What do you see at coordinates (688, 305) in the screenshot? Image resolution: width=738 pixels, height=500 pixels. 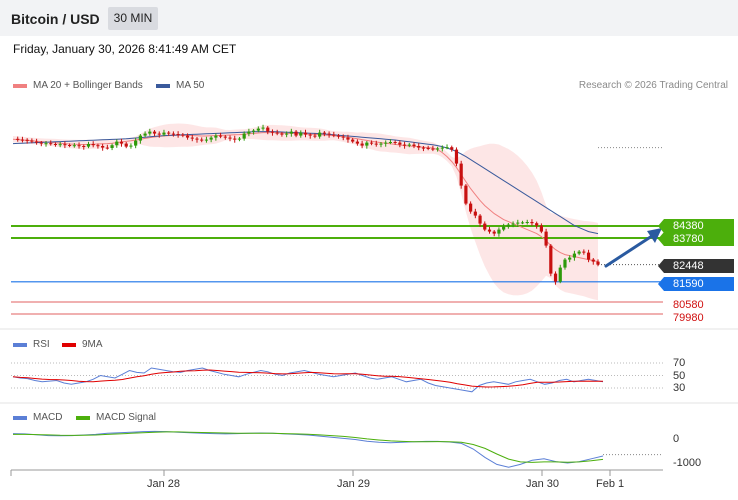 I see `level-label-support-1: 80580` at bounding box center [688, 305].